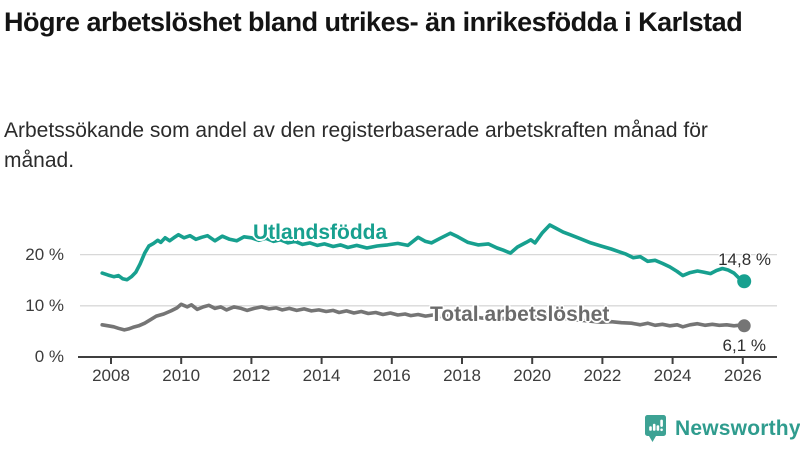  What do you see at coordinates (49, 356) in the screenshot?
I see `y-axis-tick-label: 0 %` at bounding box center [49, 356].